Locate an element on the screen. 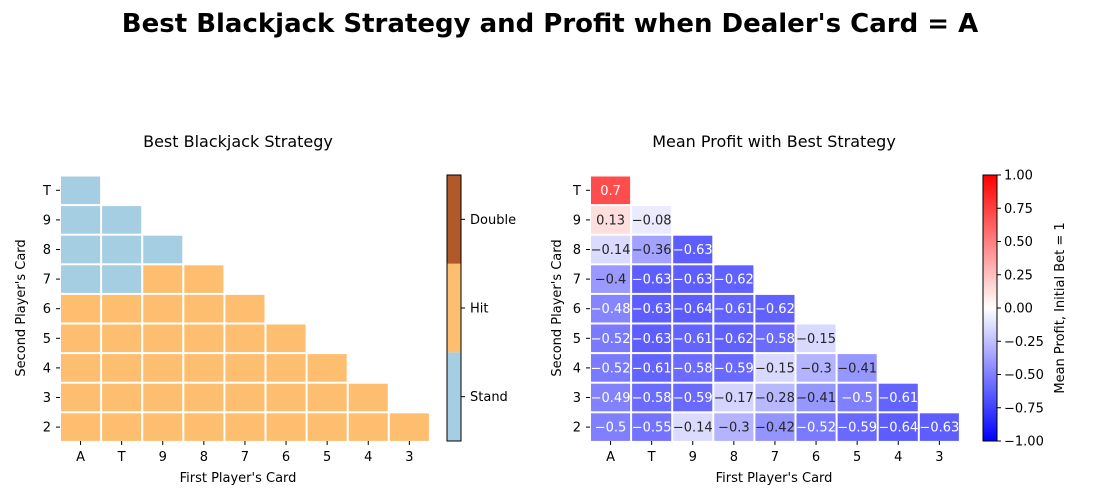 This screenshot has height=500, width=1100. profit-colorbar-tick-label: 0.75 is located at coordinates (1018, 209).